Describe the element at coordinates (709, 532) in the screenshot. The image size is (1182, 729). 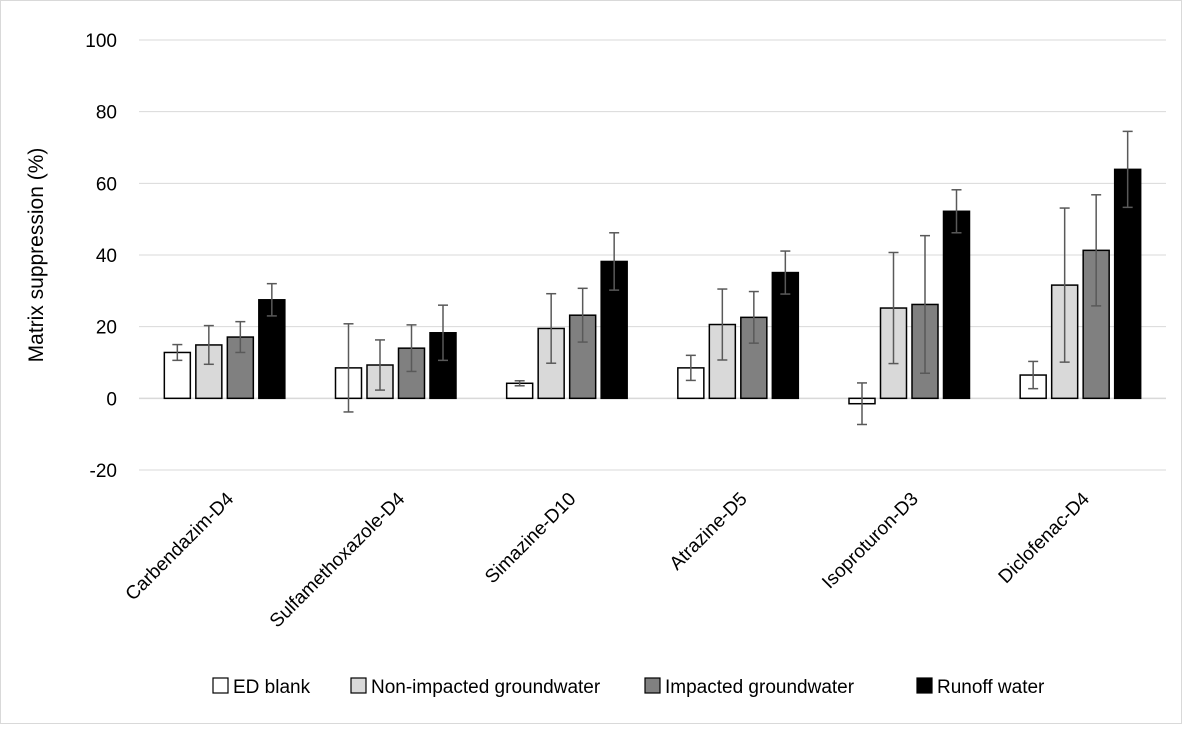
I see `x-category-label: Atrazine-D5` at that location.